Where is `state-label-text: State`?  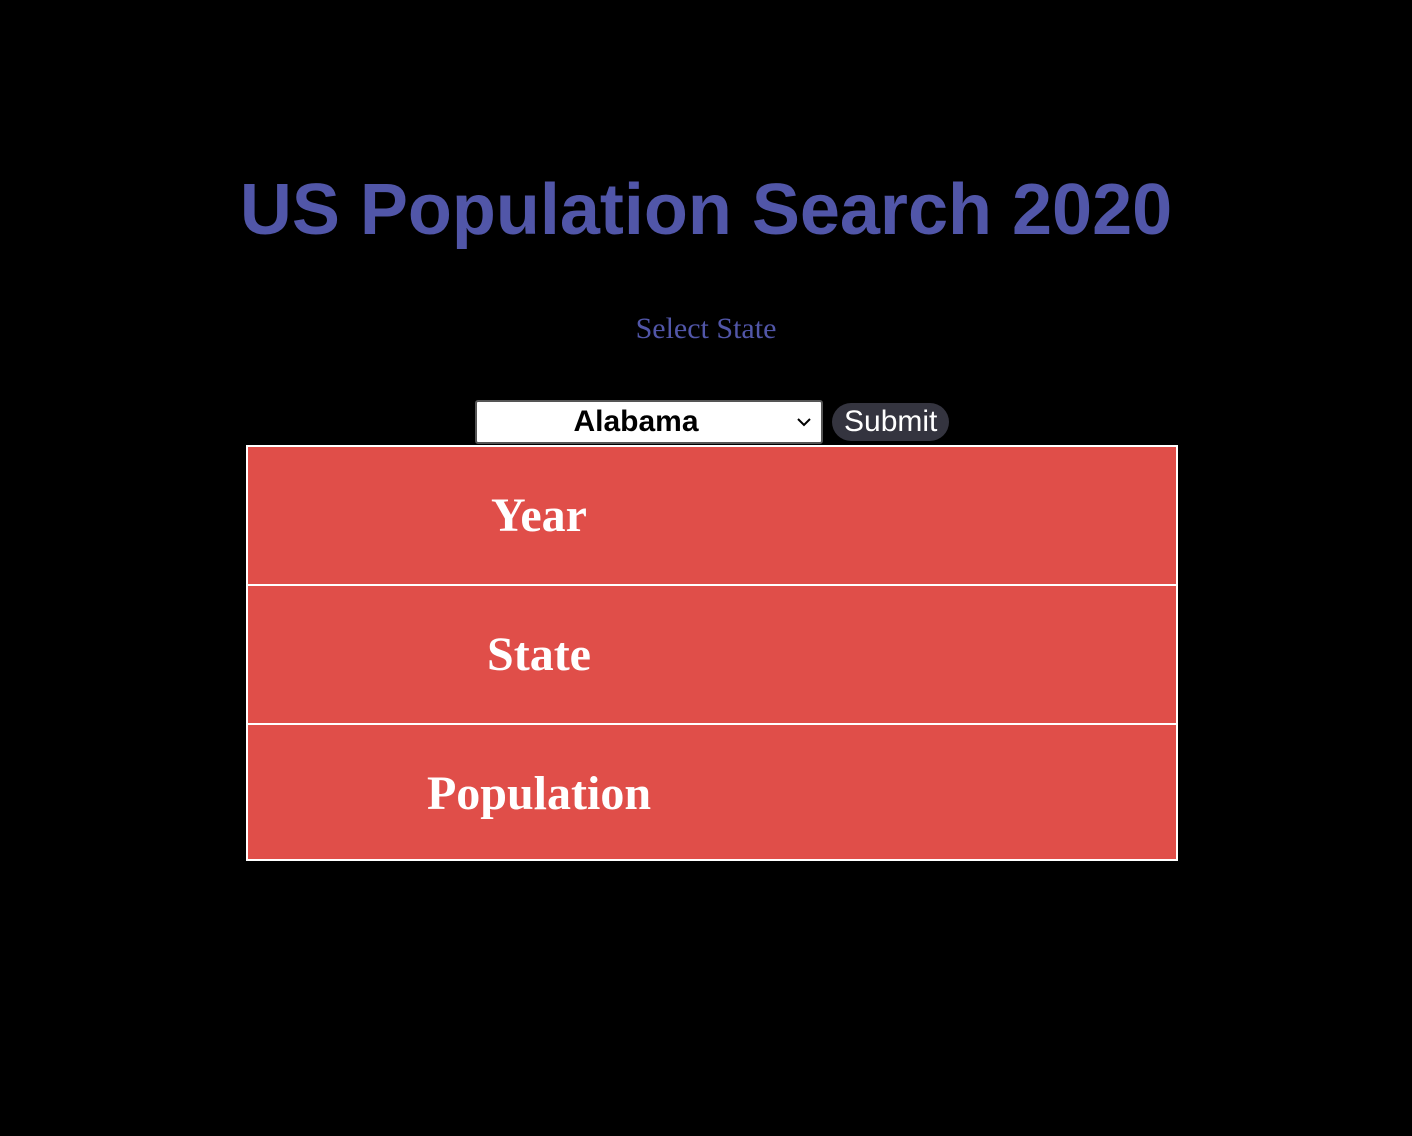
state-label-text: State is located at coordinates (539, 654).